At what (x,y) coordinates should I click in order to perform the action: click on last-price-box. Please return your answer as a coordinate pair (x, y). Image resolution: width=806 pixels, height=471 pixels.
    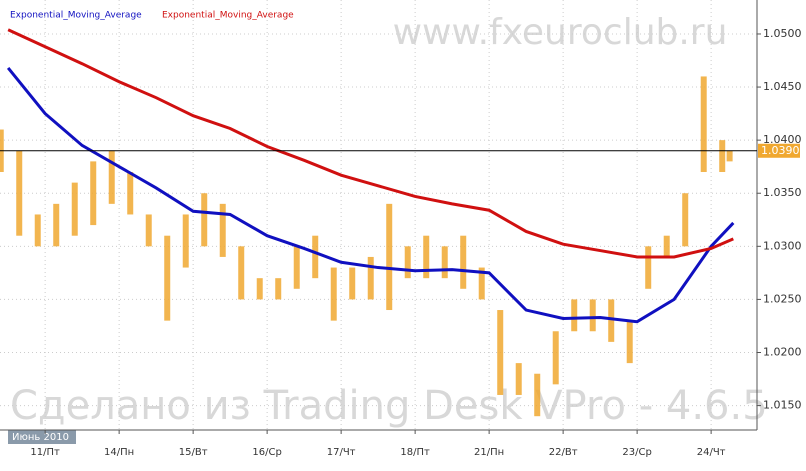
    Looking at the image, I should click on (779, 150).